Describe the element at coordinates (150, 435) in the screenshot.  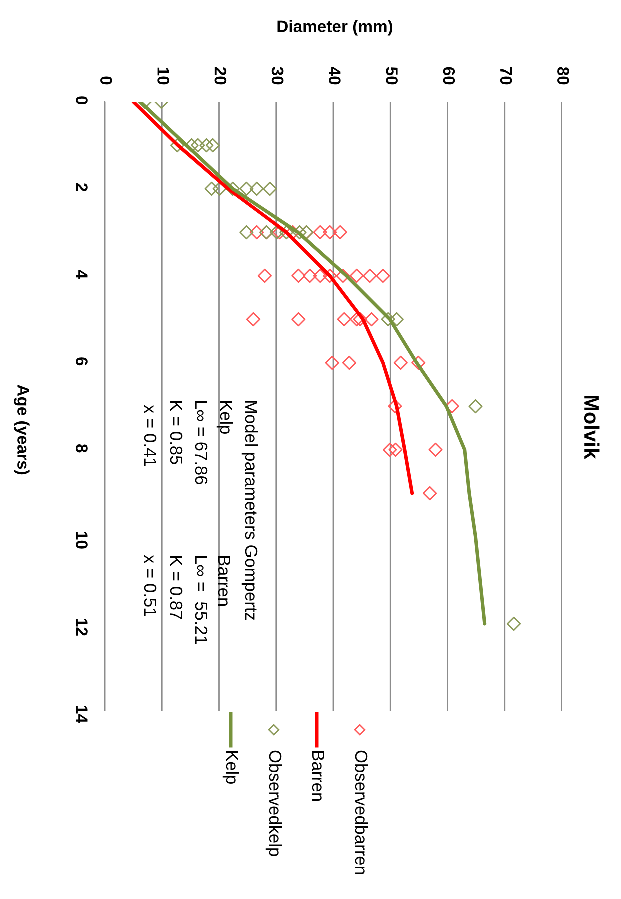
I see `annotation: x = 0.41` at that location.